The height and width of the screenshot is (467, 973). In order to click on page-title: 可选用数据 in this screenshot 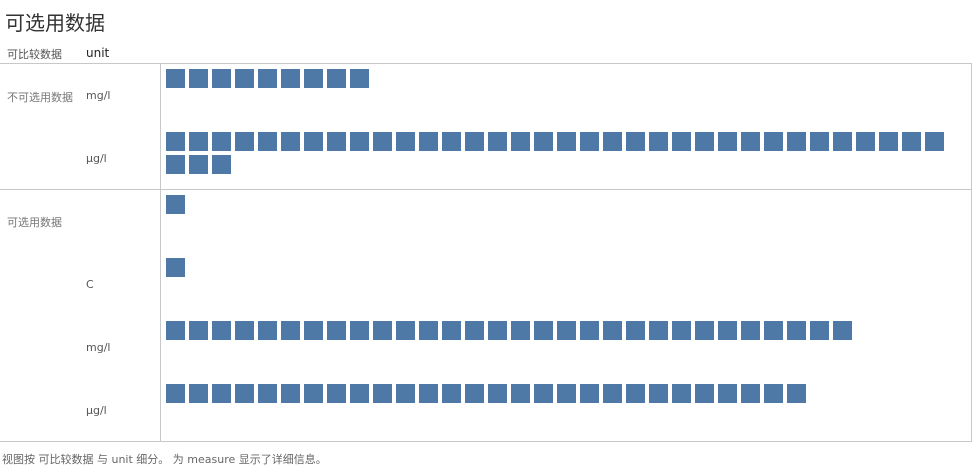, I will do `click(55, 23)`.